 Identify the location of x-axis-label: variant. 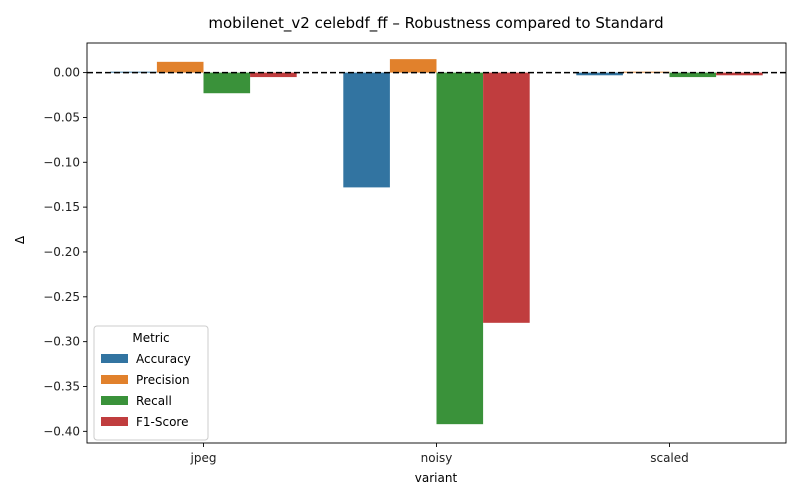
(436, 478).